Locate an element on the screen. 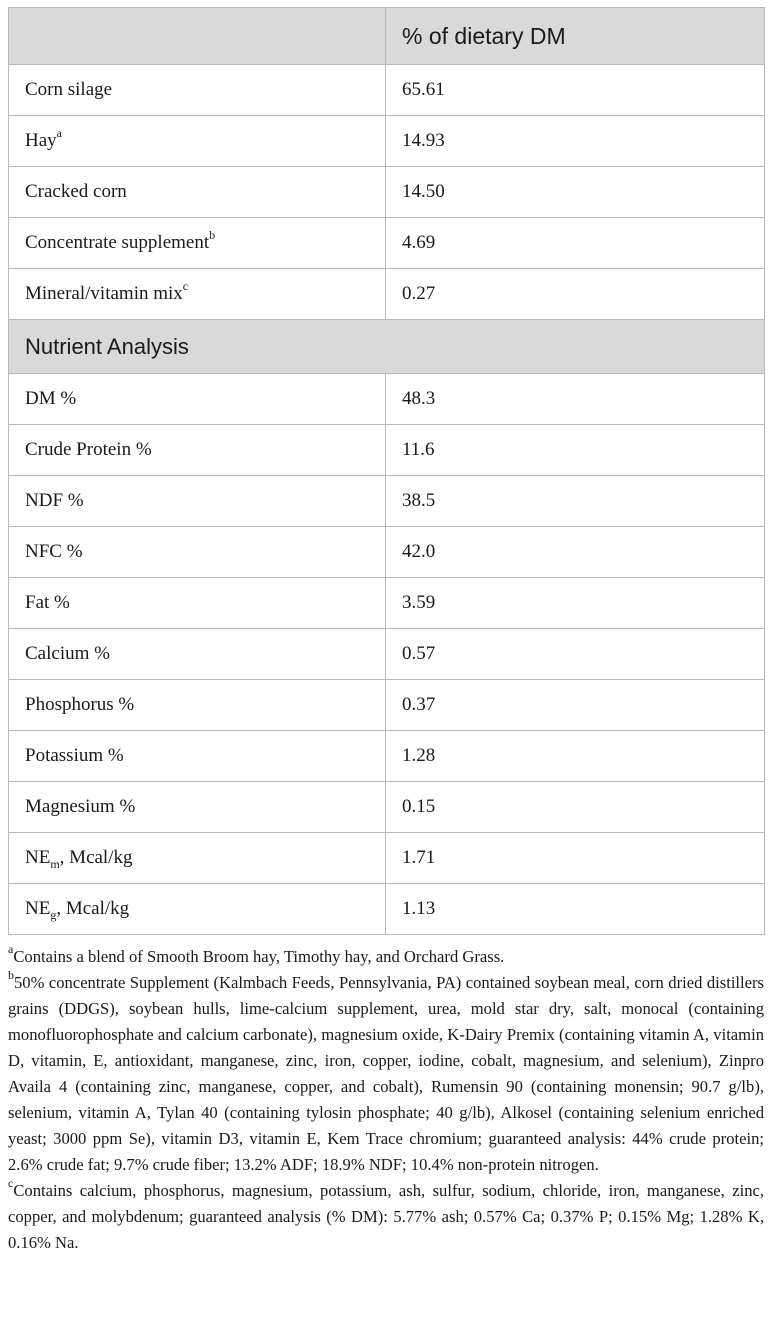 The image size is (772, 1336). ingredient-name: Corn silage is located at coordinates (197, 90).